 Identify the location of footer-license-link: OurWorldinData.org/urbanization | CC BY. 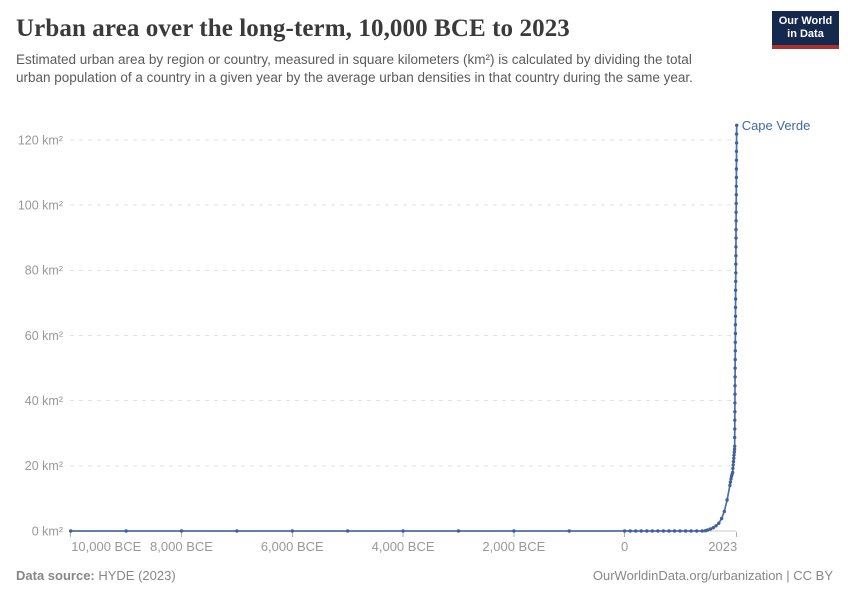
(712, 575).